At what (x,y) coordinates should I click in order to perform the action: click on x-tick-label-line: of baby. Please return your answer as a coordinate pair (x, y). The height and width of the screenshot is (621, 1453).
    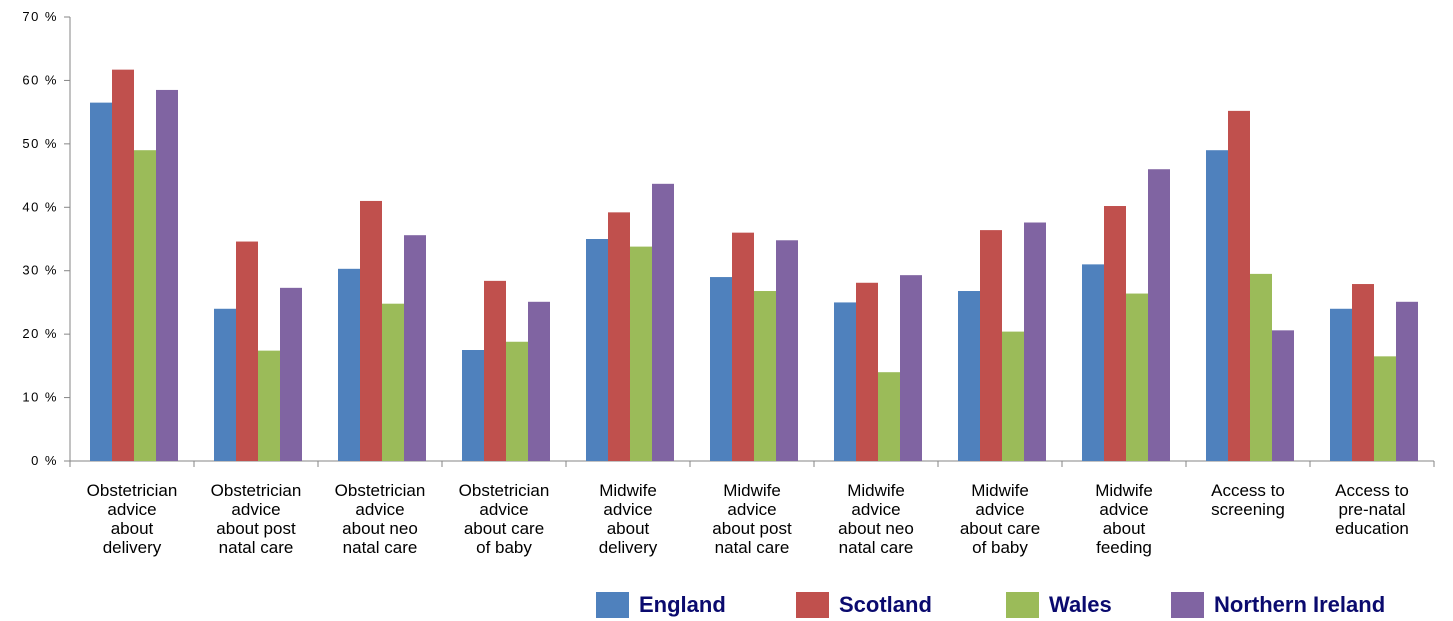
    Looking at the image, I should click on (504, 547).